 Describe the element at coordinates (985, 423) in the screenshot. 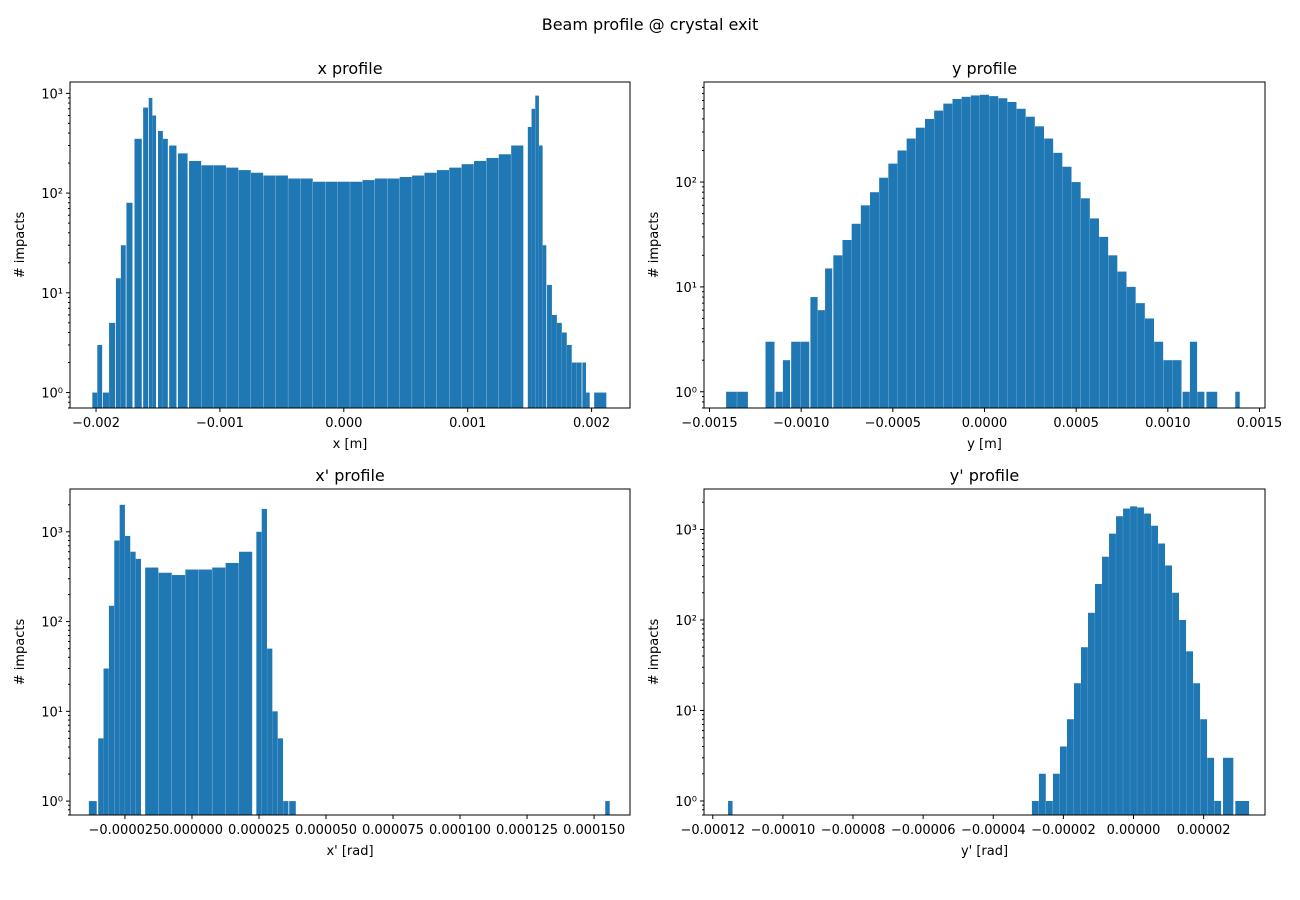

I see `x-tick-label: 0.0000` at that location.